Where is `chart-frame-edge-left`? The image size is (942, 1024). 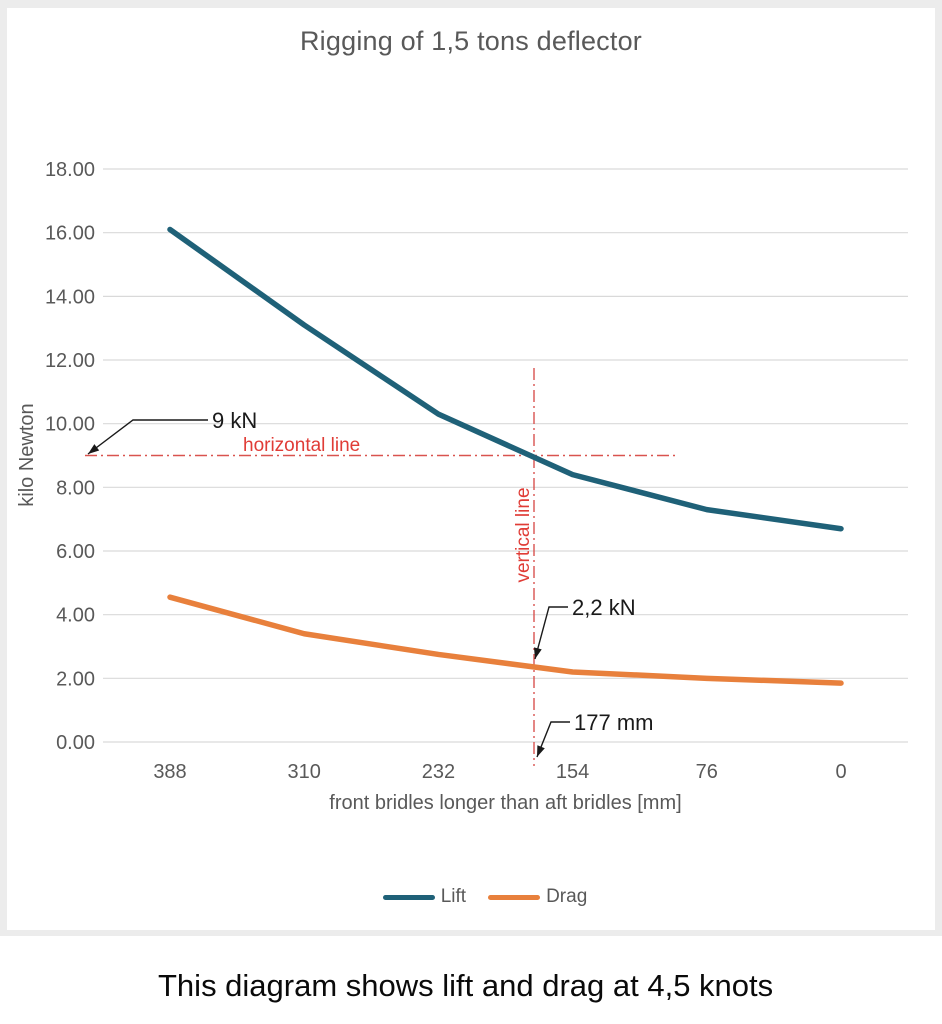 chart-frame-edge-left is located at coordinates (3, 468).